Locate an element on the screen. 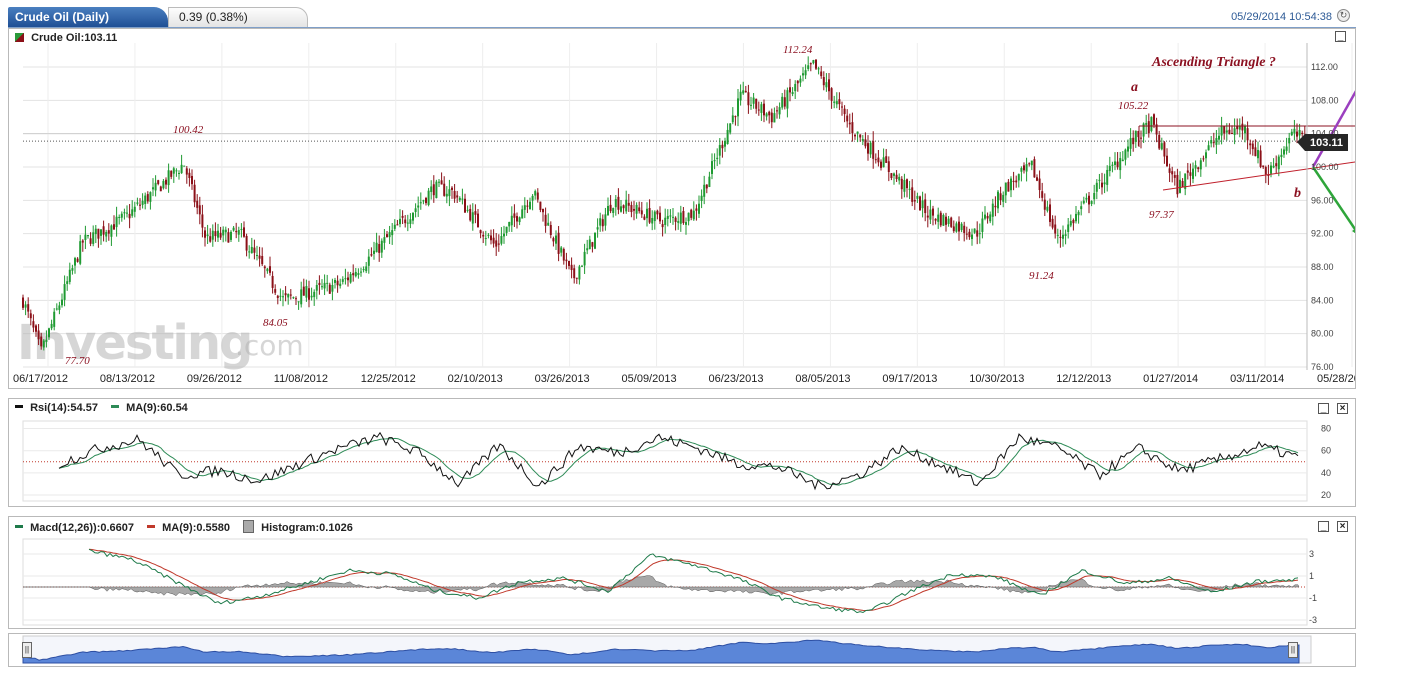 The width and height of the screenshot is (1407, 675). minimize-button: _ is located at coordinates (1340, 36).